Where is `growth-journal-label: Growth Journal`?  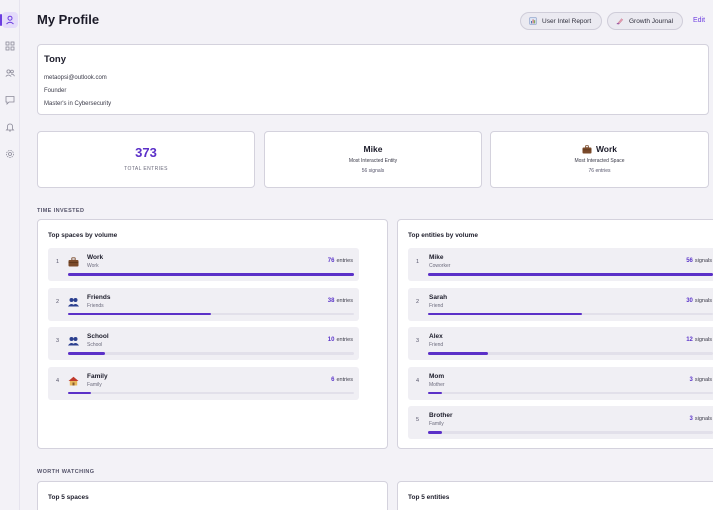
growth-journal-label: Growth Journal is located at coordinates (651, 21).